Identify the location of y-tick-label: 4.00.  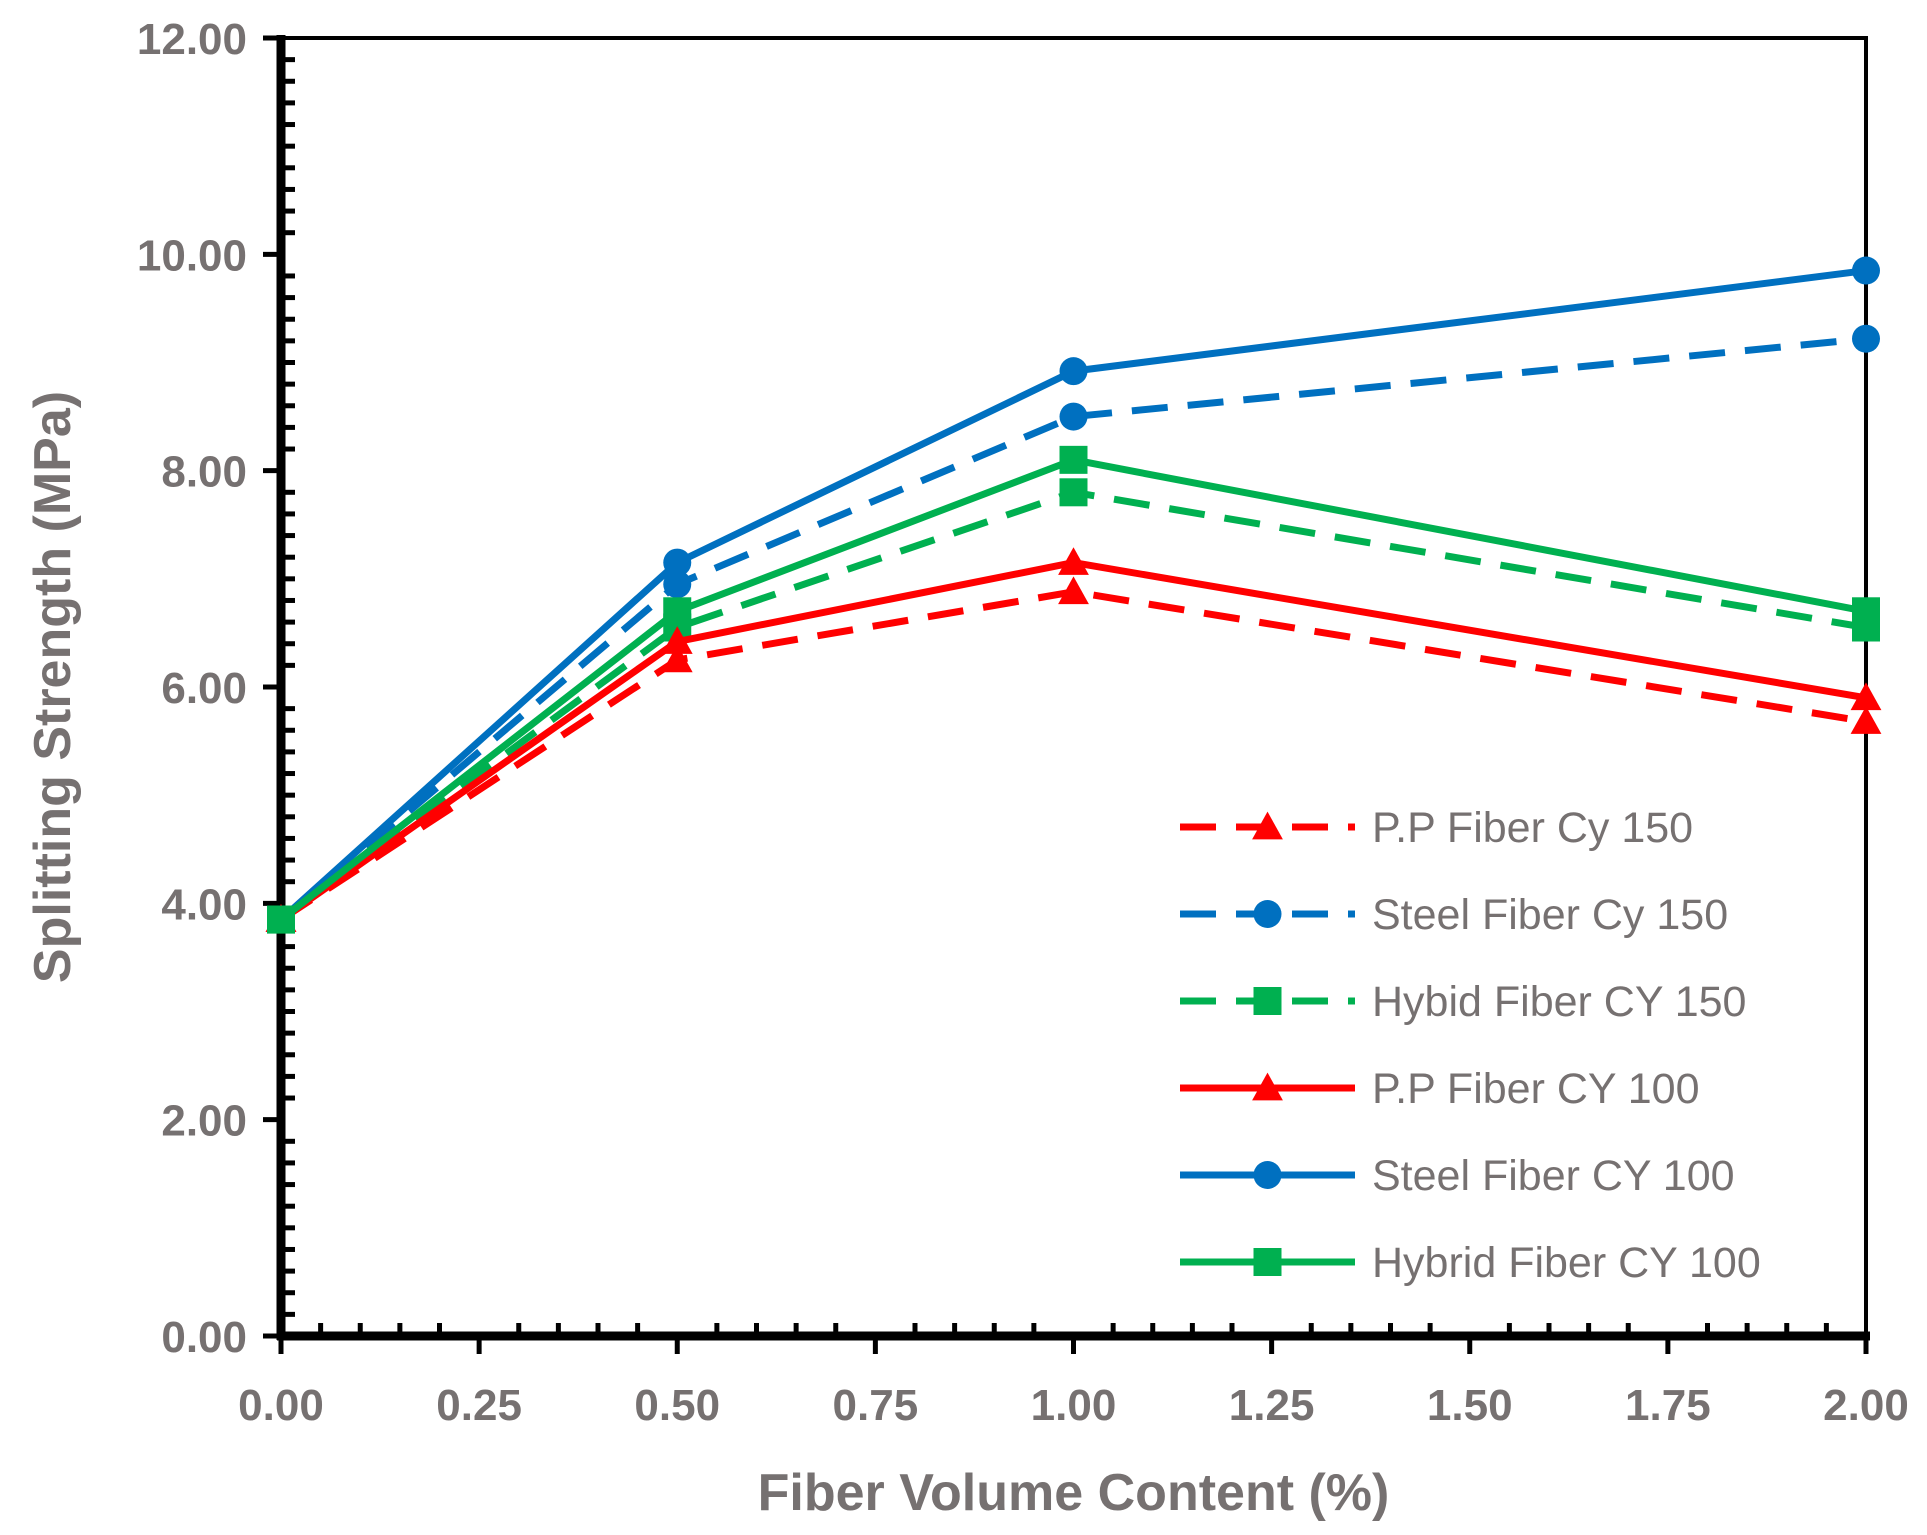
(204, 904).